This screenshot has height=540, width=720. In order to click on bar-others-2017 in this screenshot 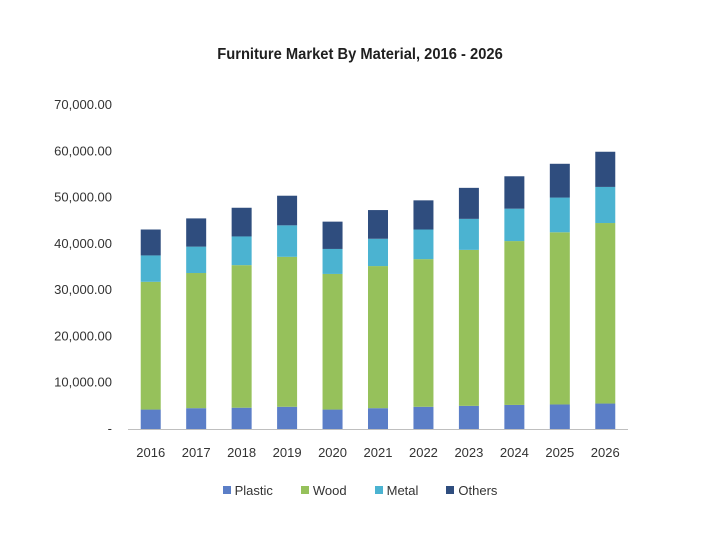, I will do `click(196, 232)`.